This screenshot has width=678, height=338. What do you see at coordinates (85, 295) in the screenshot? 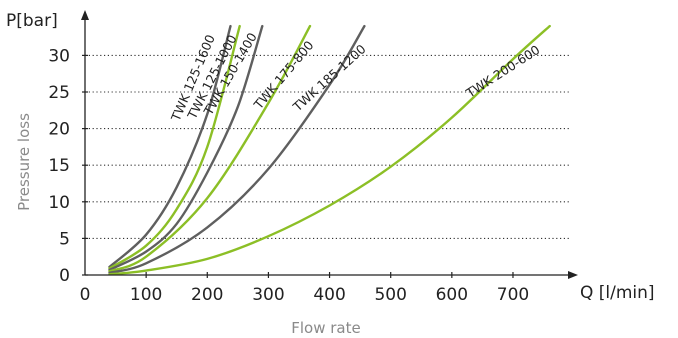
I see `x-tick-label-0: 0` at bounding box center [85, 295].